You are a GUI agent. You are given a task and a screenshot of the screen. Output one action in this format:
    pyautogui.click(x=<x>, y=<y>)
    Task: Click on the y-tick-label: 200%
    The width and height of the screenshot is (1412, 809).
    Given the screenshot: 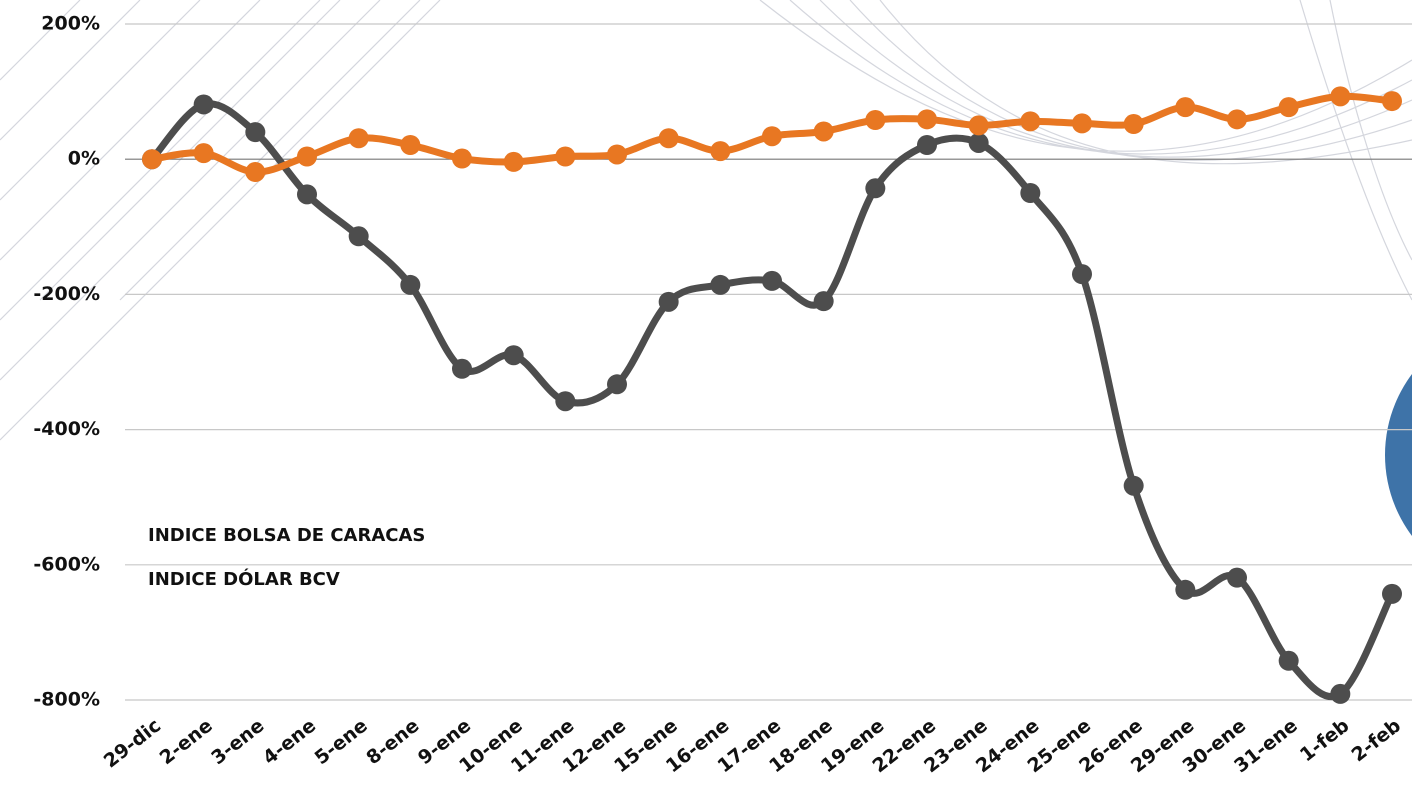 What is the action you would take?
    pyautogui.click(x=70, y=24)
    